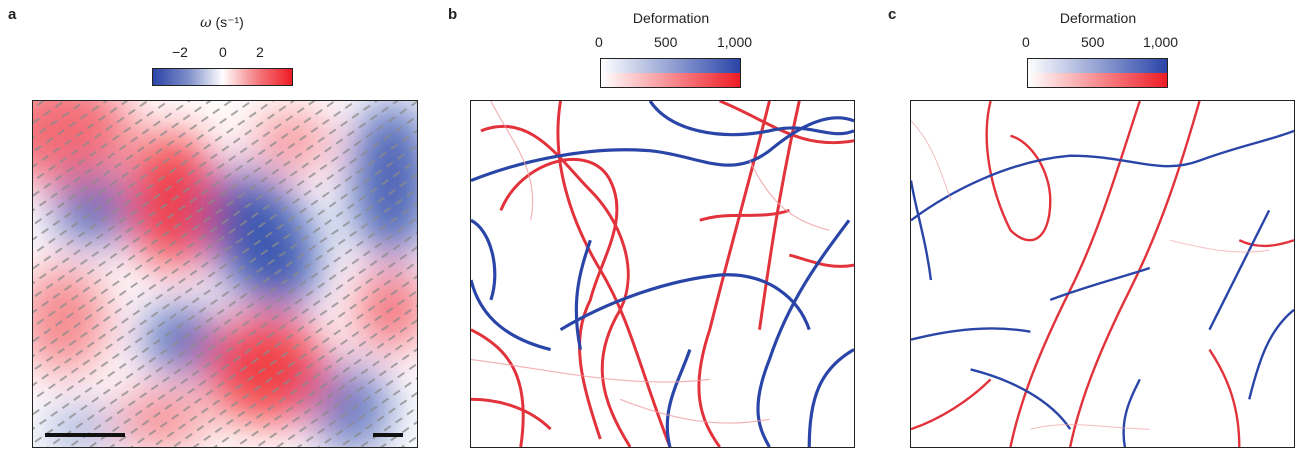 The height and width of the screenshot is (450, 1295). What do you see at coordinates (388, 435) in the screenshot?
I see `scale-bar-small` at bounding box center [388, 435].